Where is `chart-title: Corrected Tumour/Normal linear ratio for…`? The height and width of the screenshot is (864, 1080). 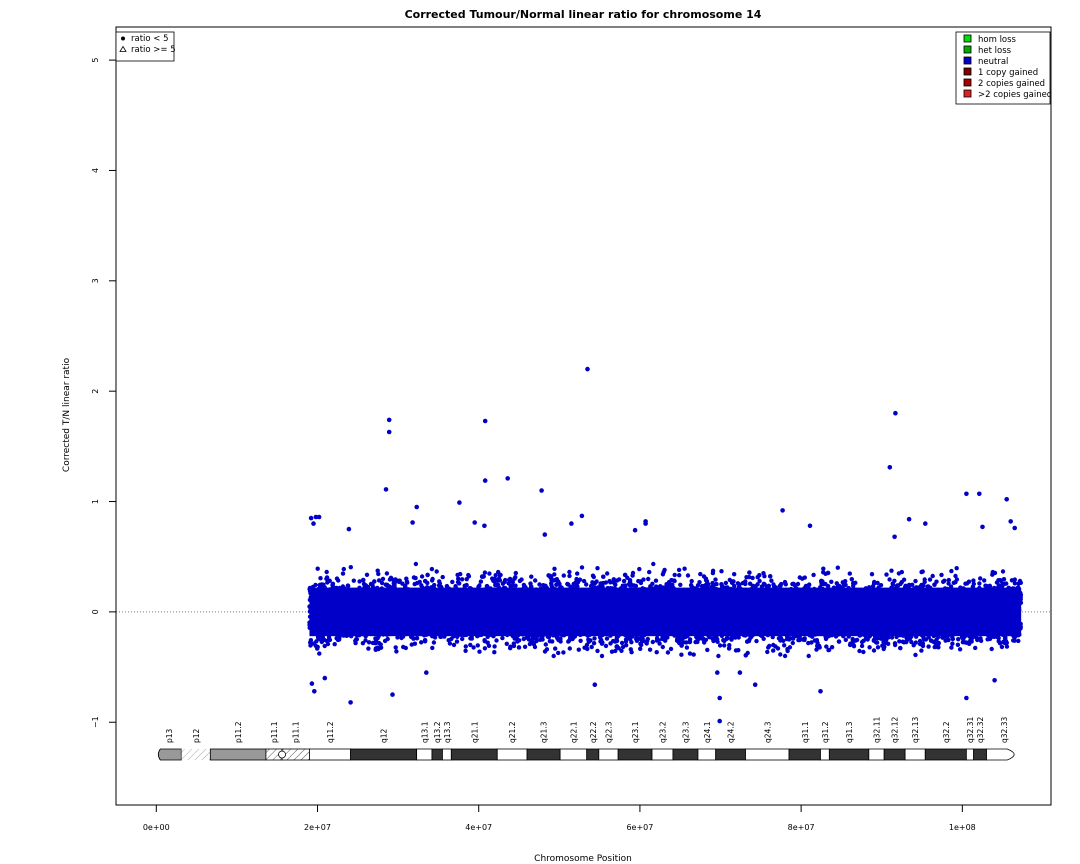
chart-title: Corrected Tumour/Normal linear ratio for… is located at coordinates (583, 14).